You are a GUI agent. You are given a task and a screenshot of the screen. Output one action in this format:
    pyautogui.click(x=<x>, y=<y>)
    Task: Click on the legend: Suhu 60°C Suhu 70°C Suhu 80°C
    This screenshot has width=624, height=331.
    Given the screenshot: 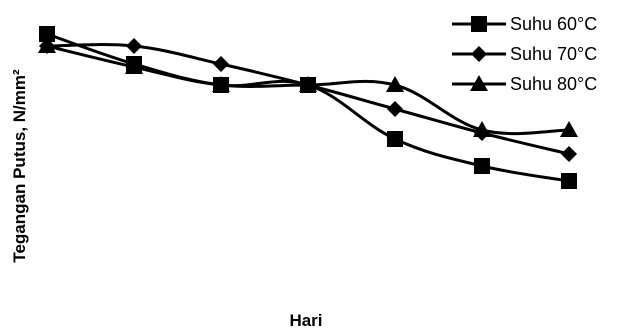 What is the action you would take?
    pyautogui.click(x=524, y=54)
    